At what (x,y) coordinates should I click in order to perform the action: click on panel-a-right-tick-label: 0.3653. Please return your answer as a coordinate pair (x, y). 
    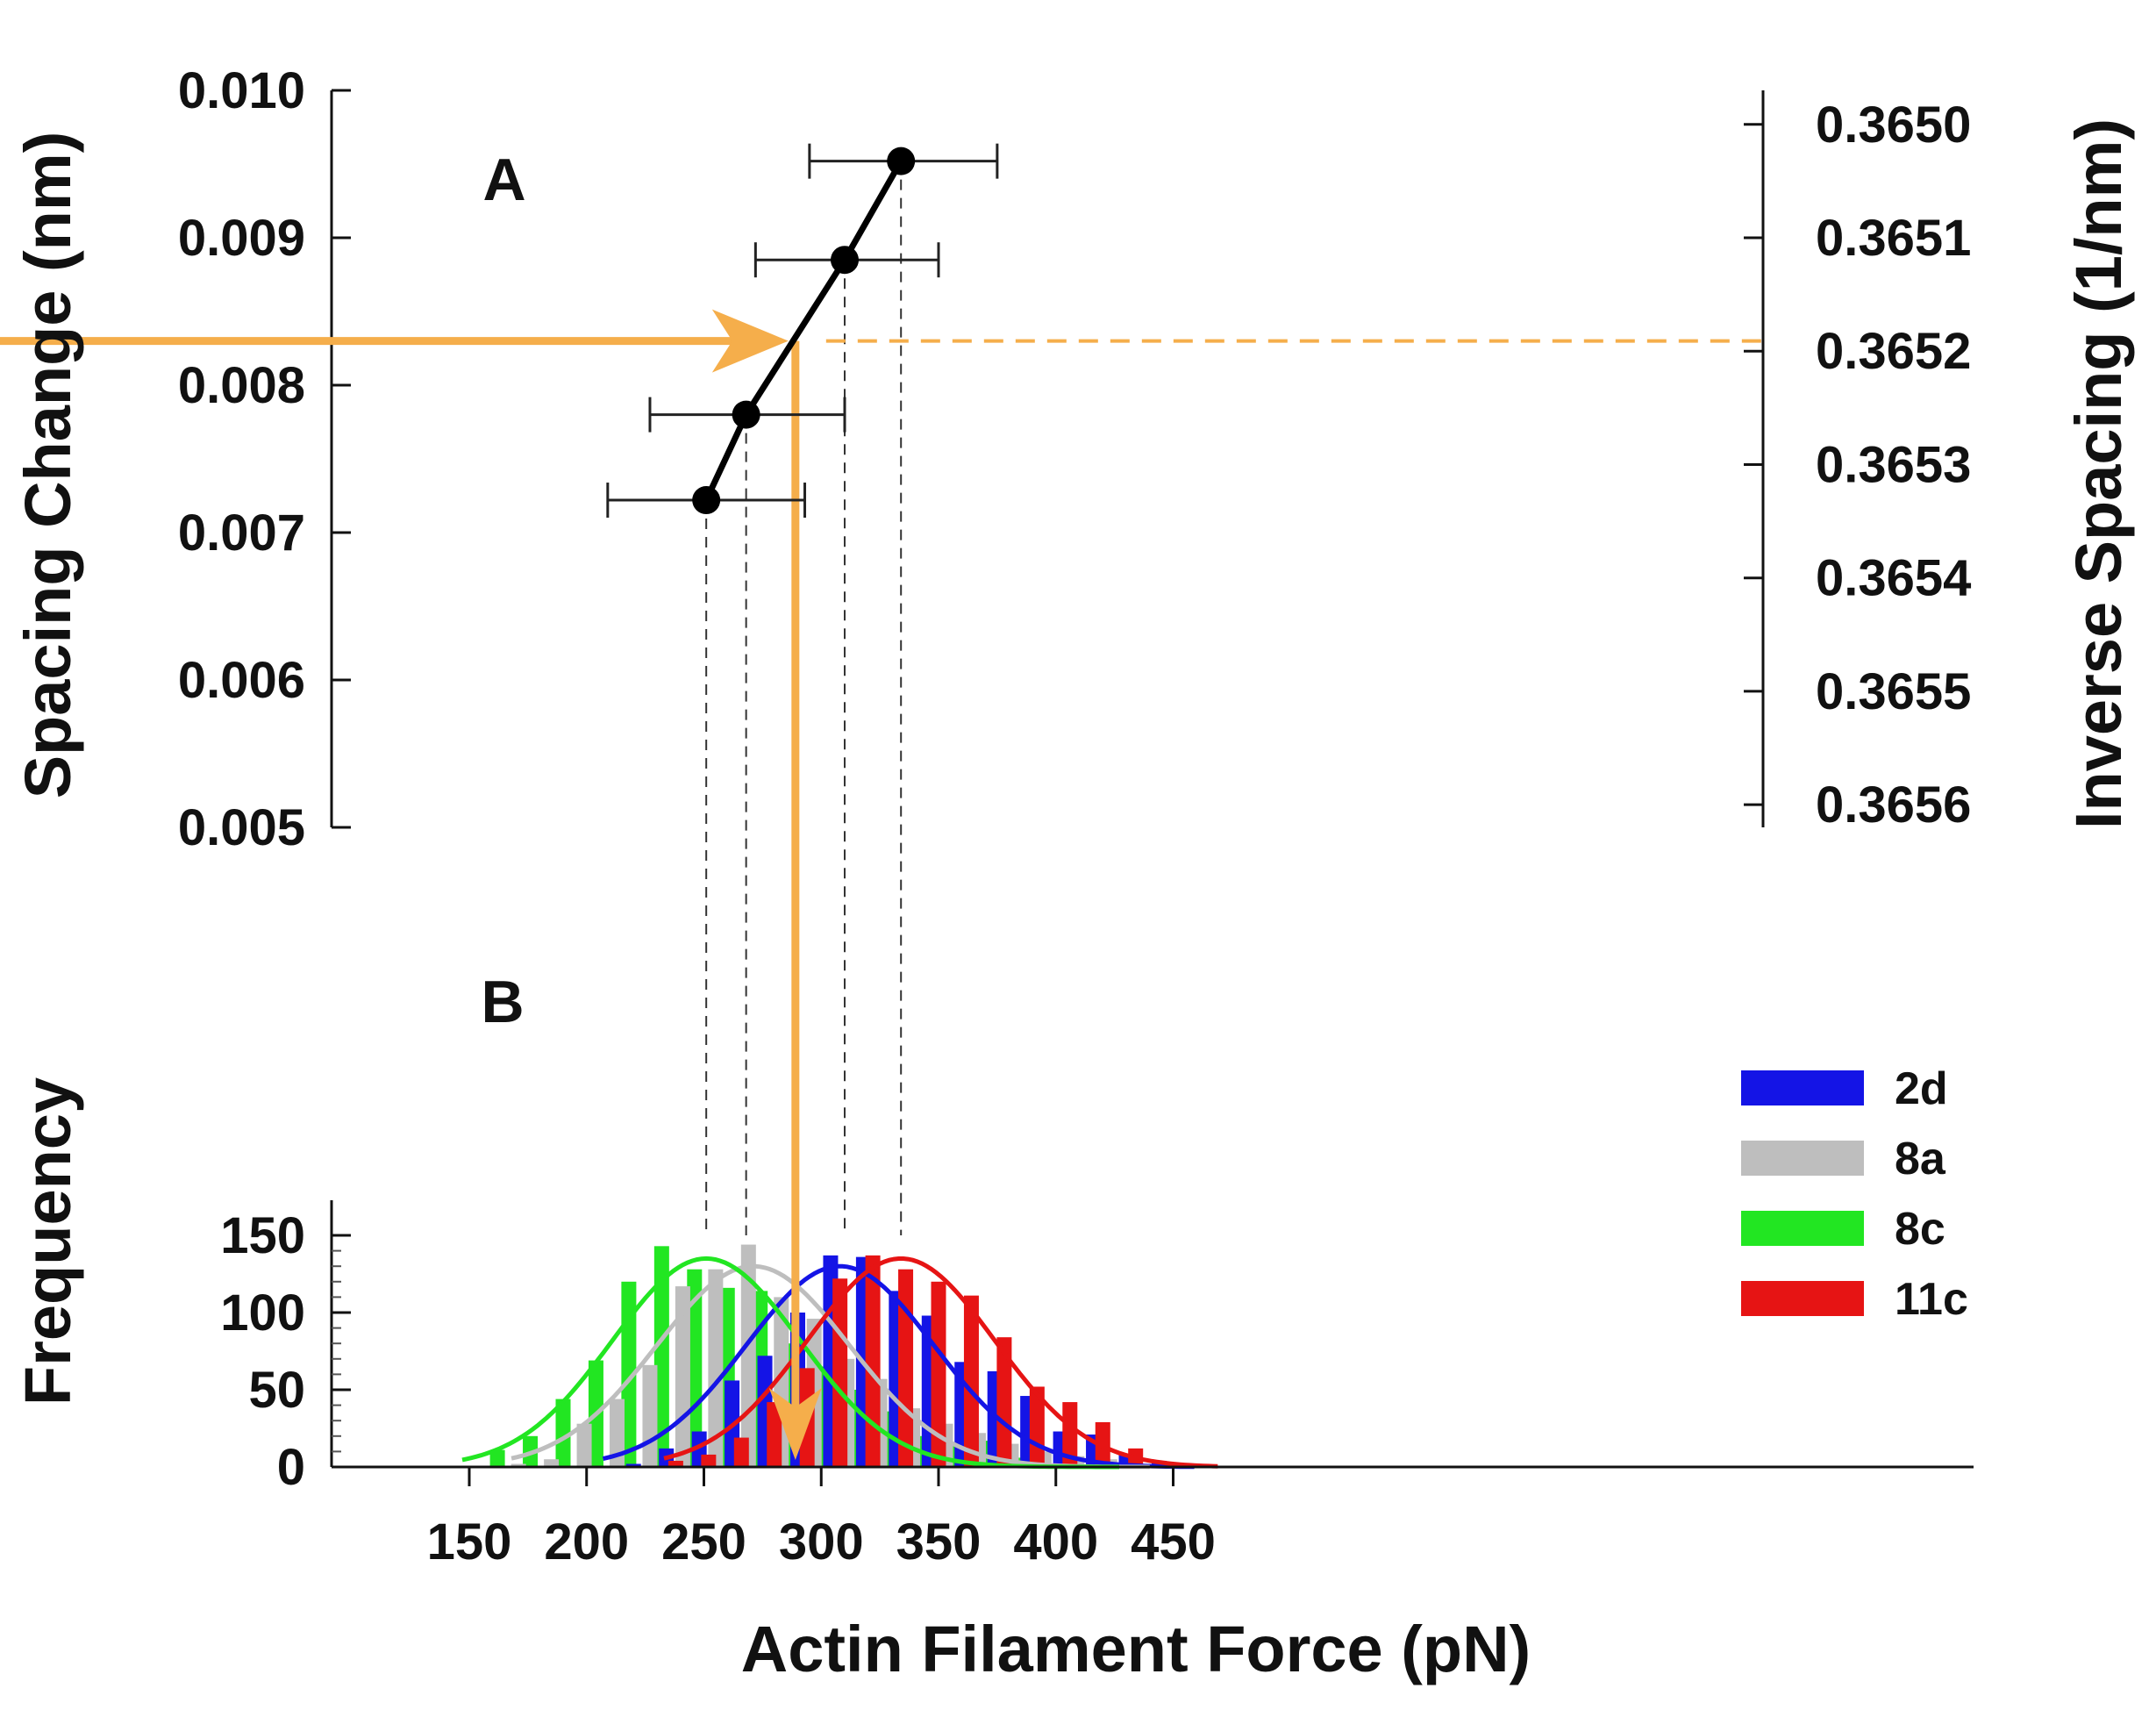
    Looking at the image, I should click on (1893, 464).